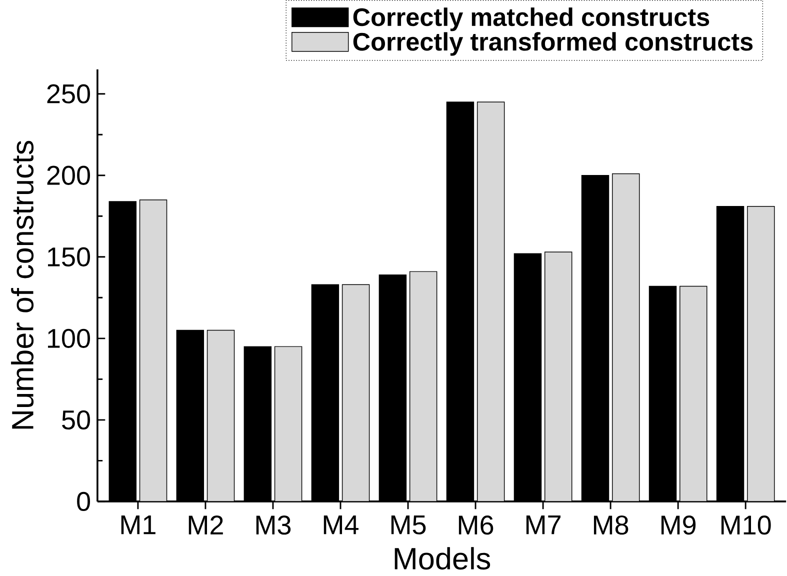  What do you see at coordinates (76, 420) in the screenshot?
I see `y-tick-label: 50` at bounding box center [76, 420].